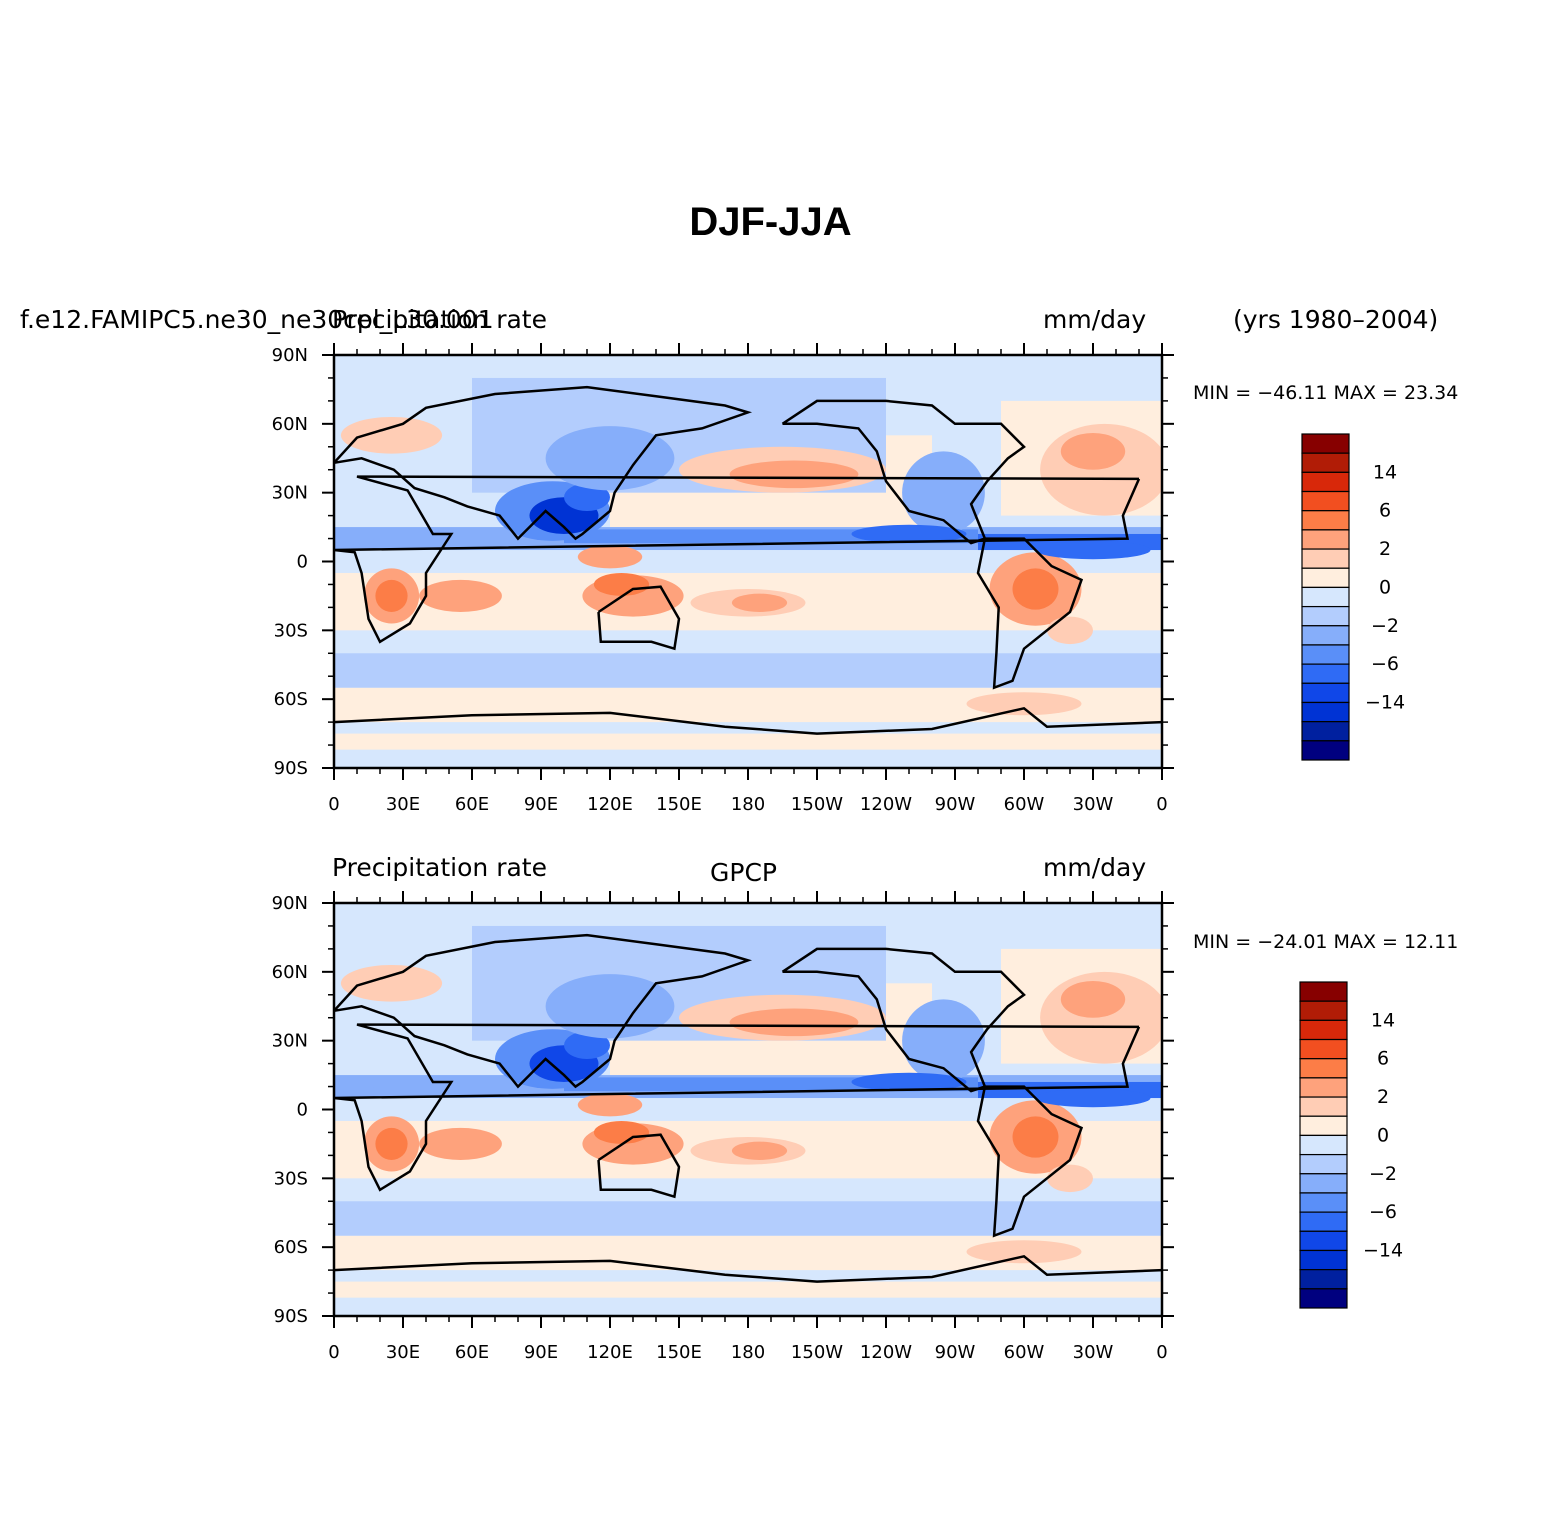  I want to click on center-label: GPCP, so click(743, 872).